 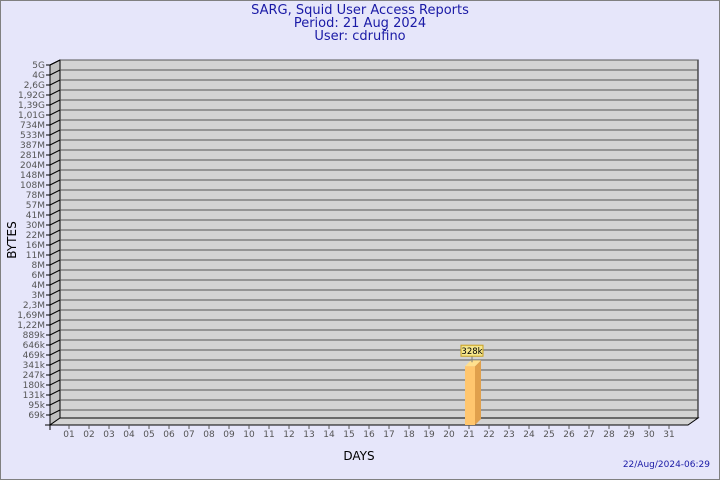 I want to click on x-tick-label: 01, so click(x=68, y=435).